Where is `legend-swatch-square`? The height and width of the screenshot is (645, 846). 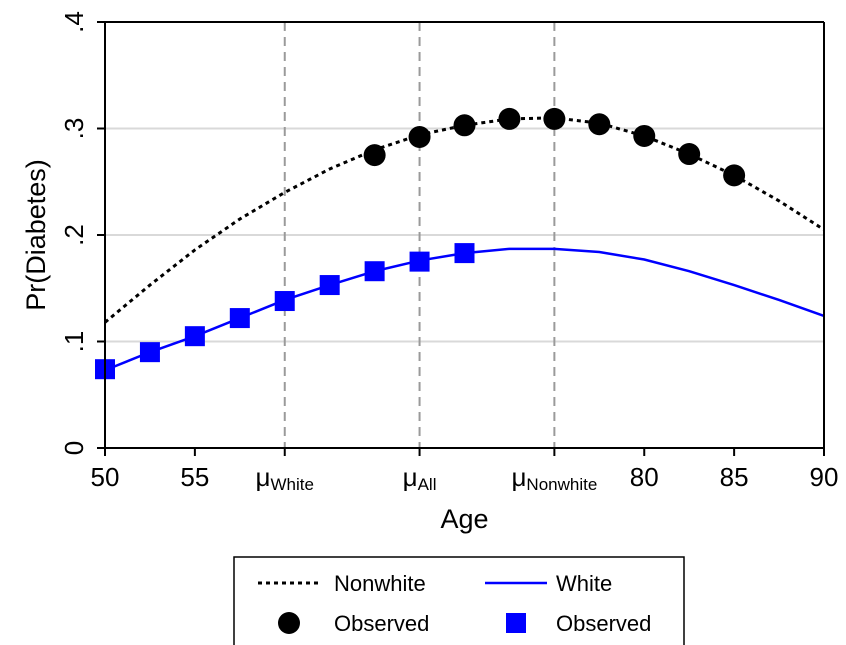 legend-swatch-square is located at coordinates (516, 623).